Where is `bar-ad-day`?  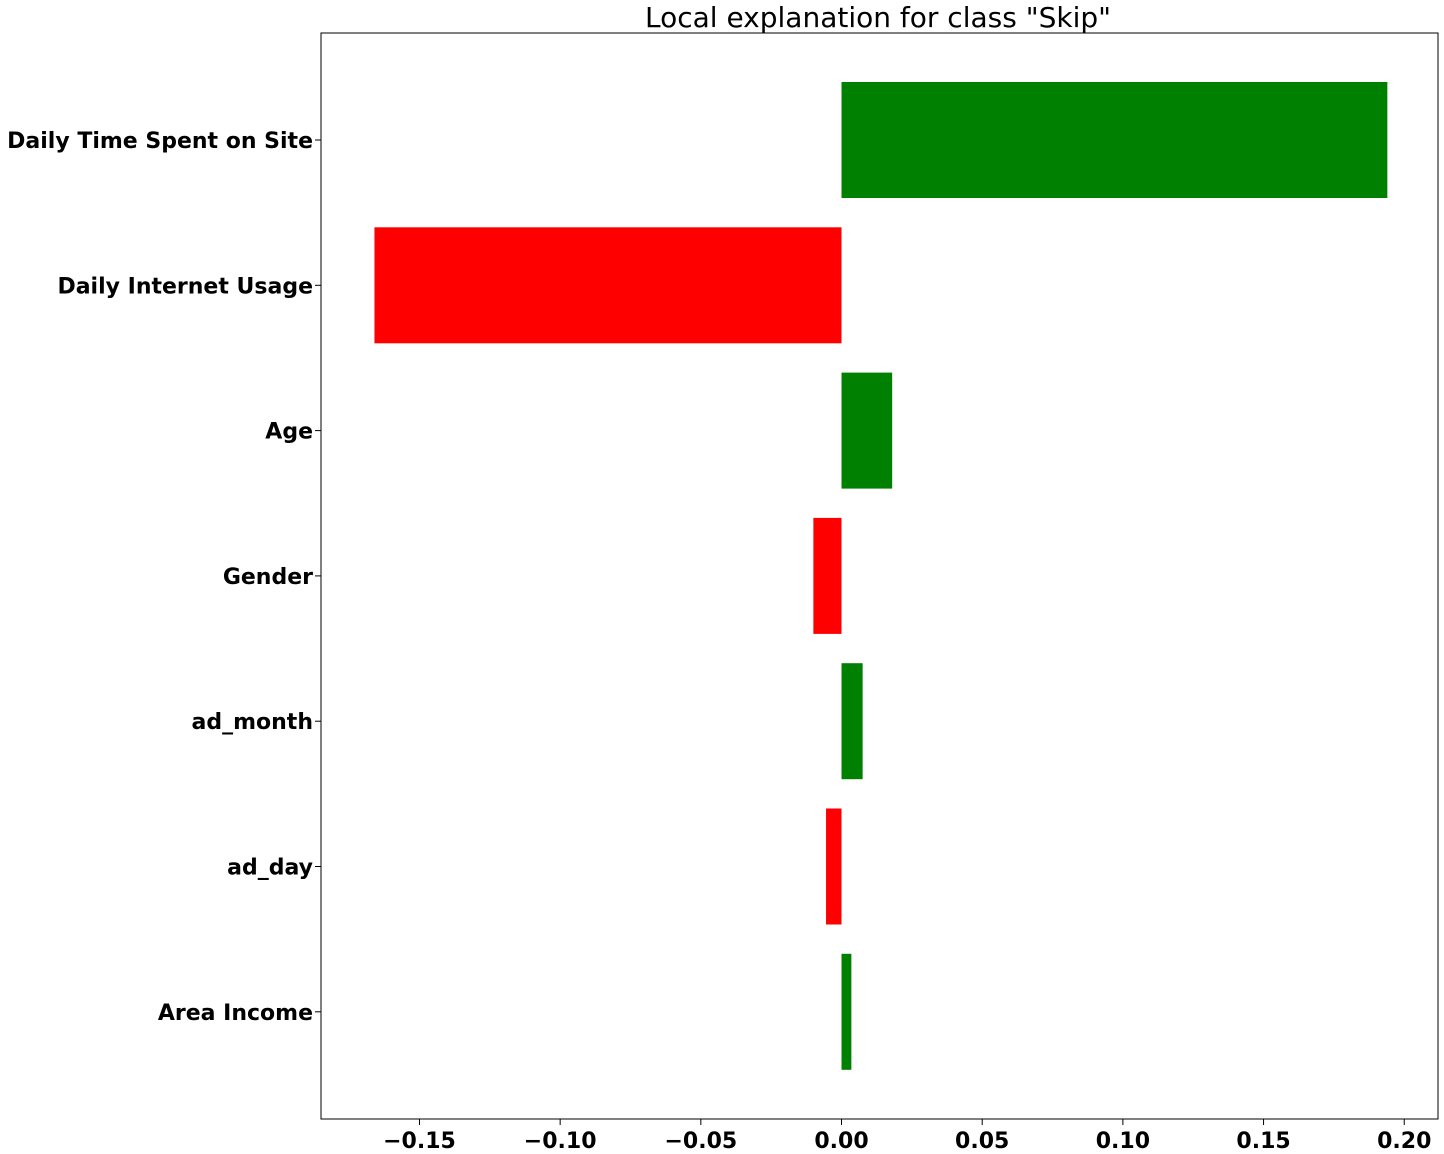
bar-ad-day is located at coordinates (834, 866).